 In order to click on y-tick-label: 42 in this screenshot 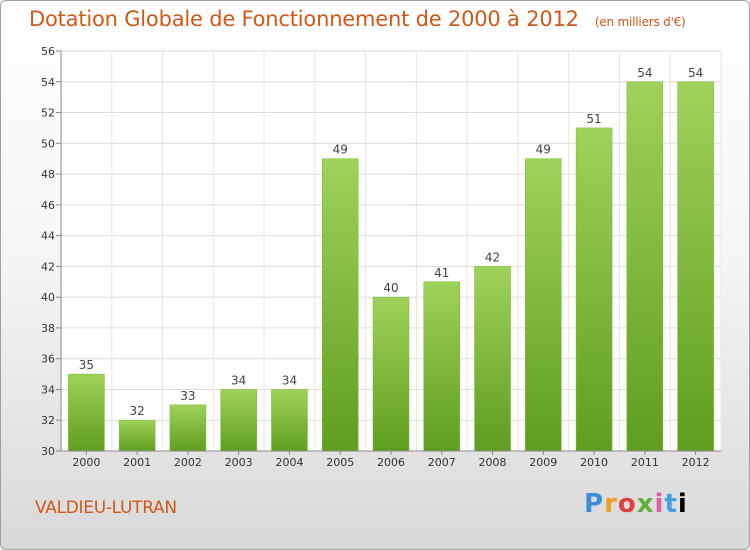, I will do `click(48, 266)`.